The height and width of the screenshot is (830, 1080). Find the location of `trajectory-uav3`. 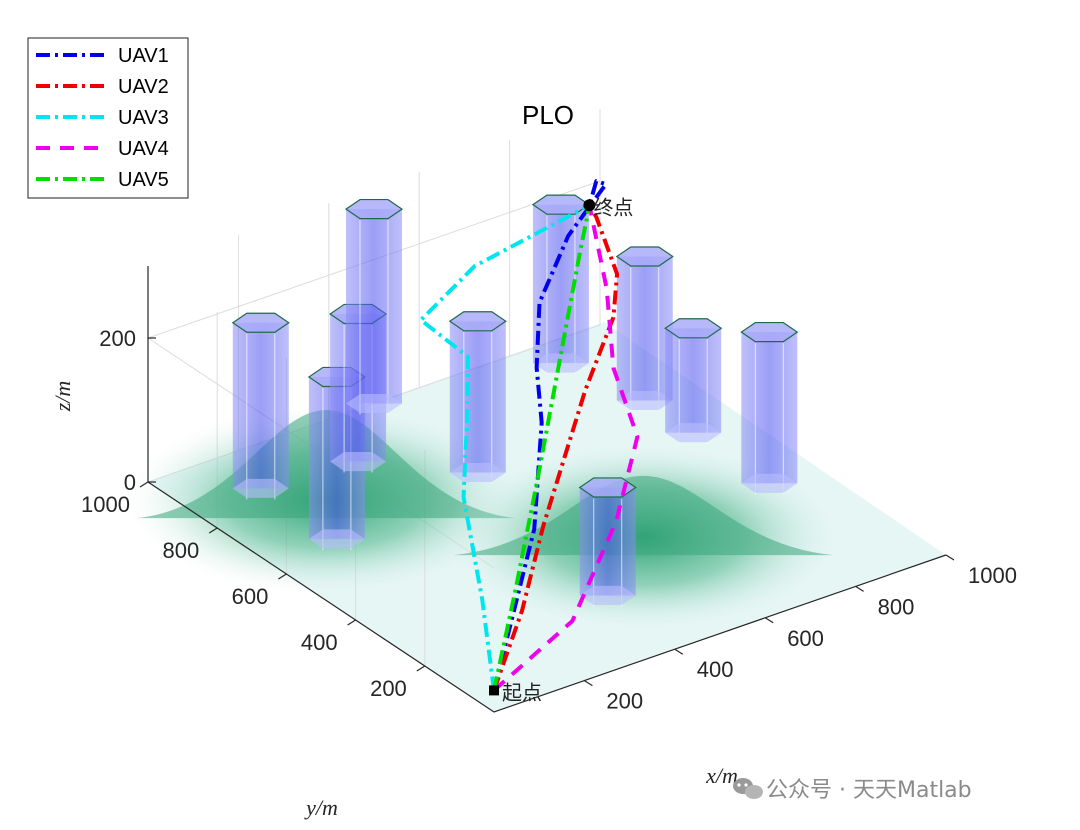

trajectory-uav3 is located at coordinates (504, 447).